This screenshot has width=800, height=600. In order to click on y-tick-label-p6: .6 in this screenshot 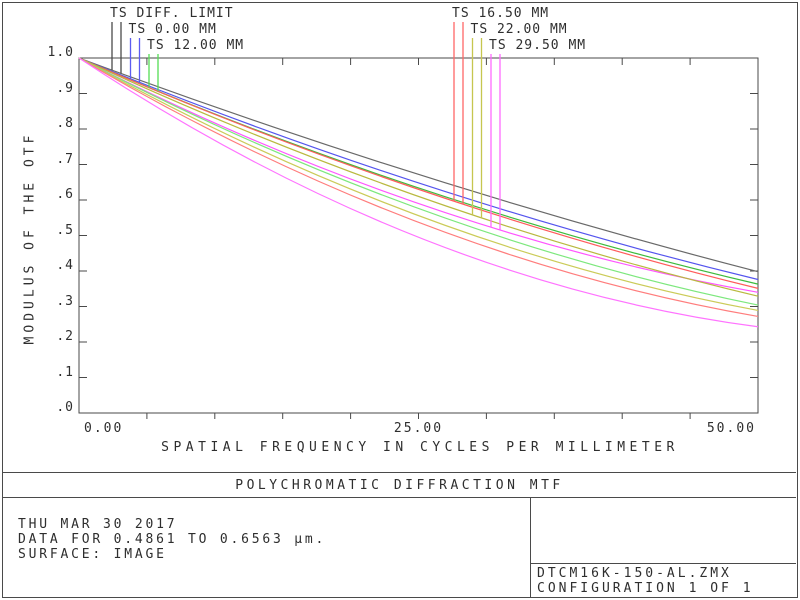, I will do `click(65, 194)`.